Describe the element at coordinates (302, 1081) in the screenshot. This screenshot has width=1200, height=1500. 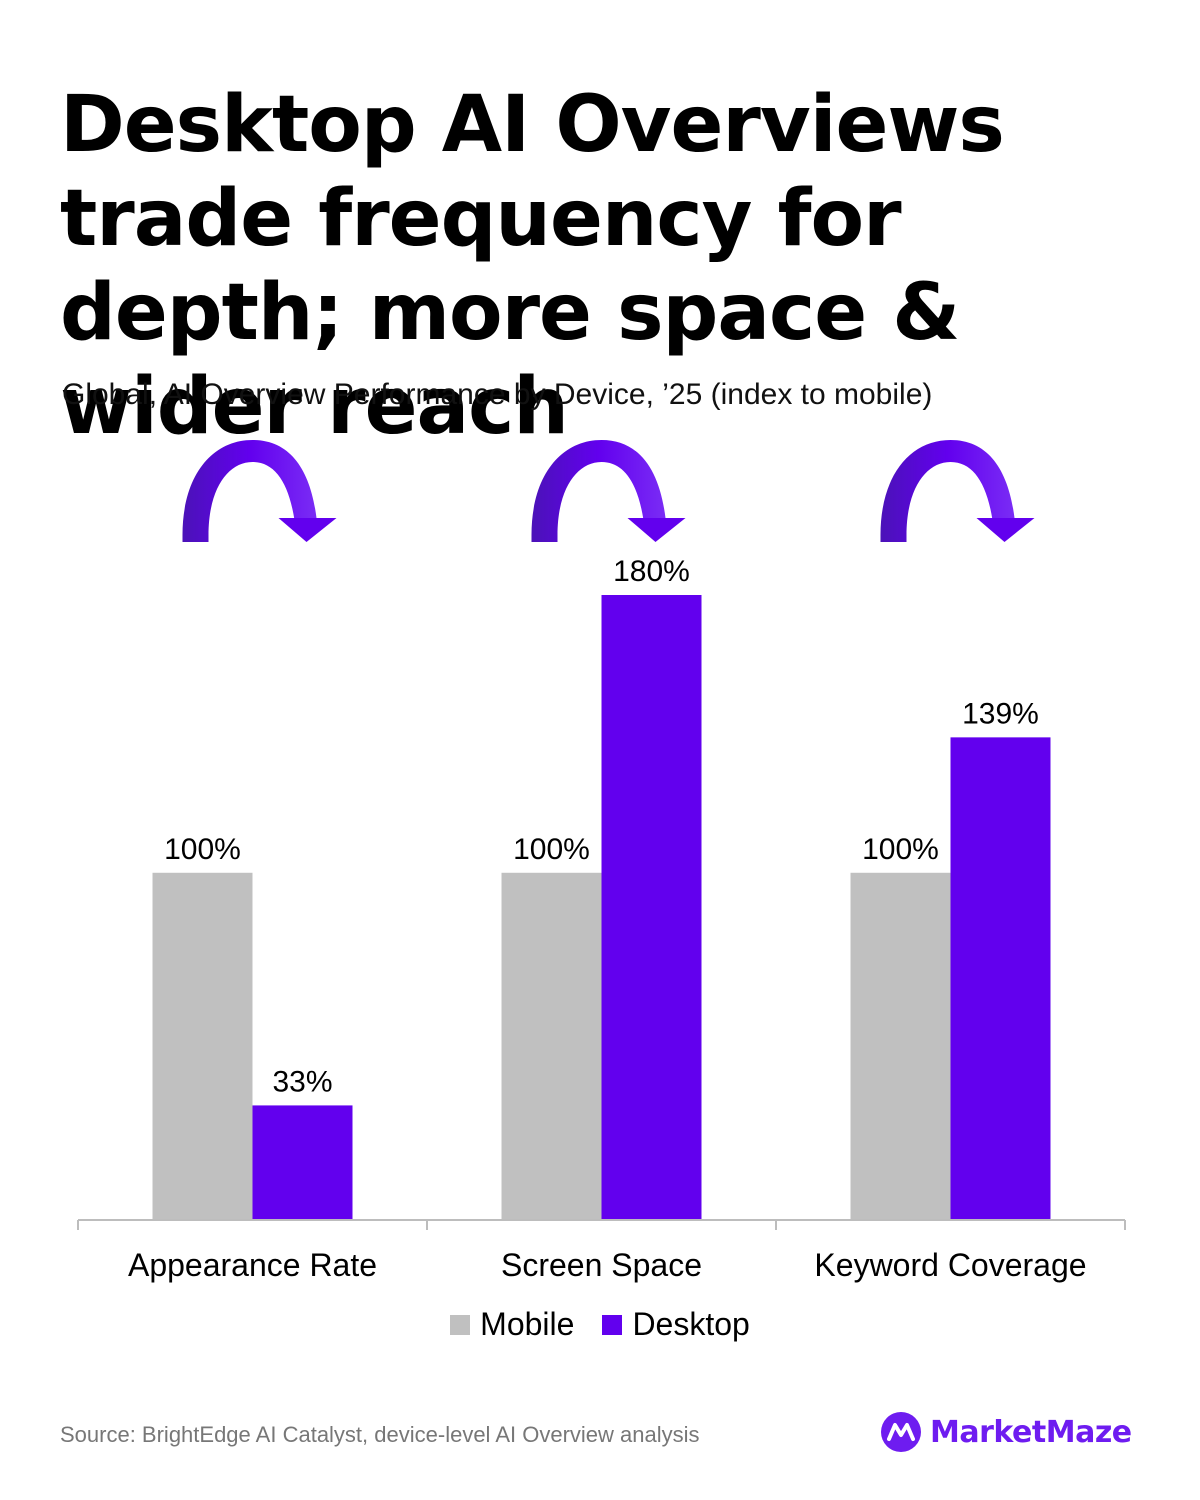
I see `data-label-appearance-rate-desktop: 33%` at that location.